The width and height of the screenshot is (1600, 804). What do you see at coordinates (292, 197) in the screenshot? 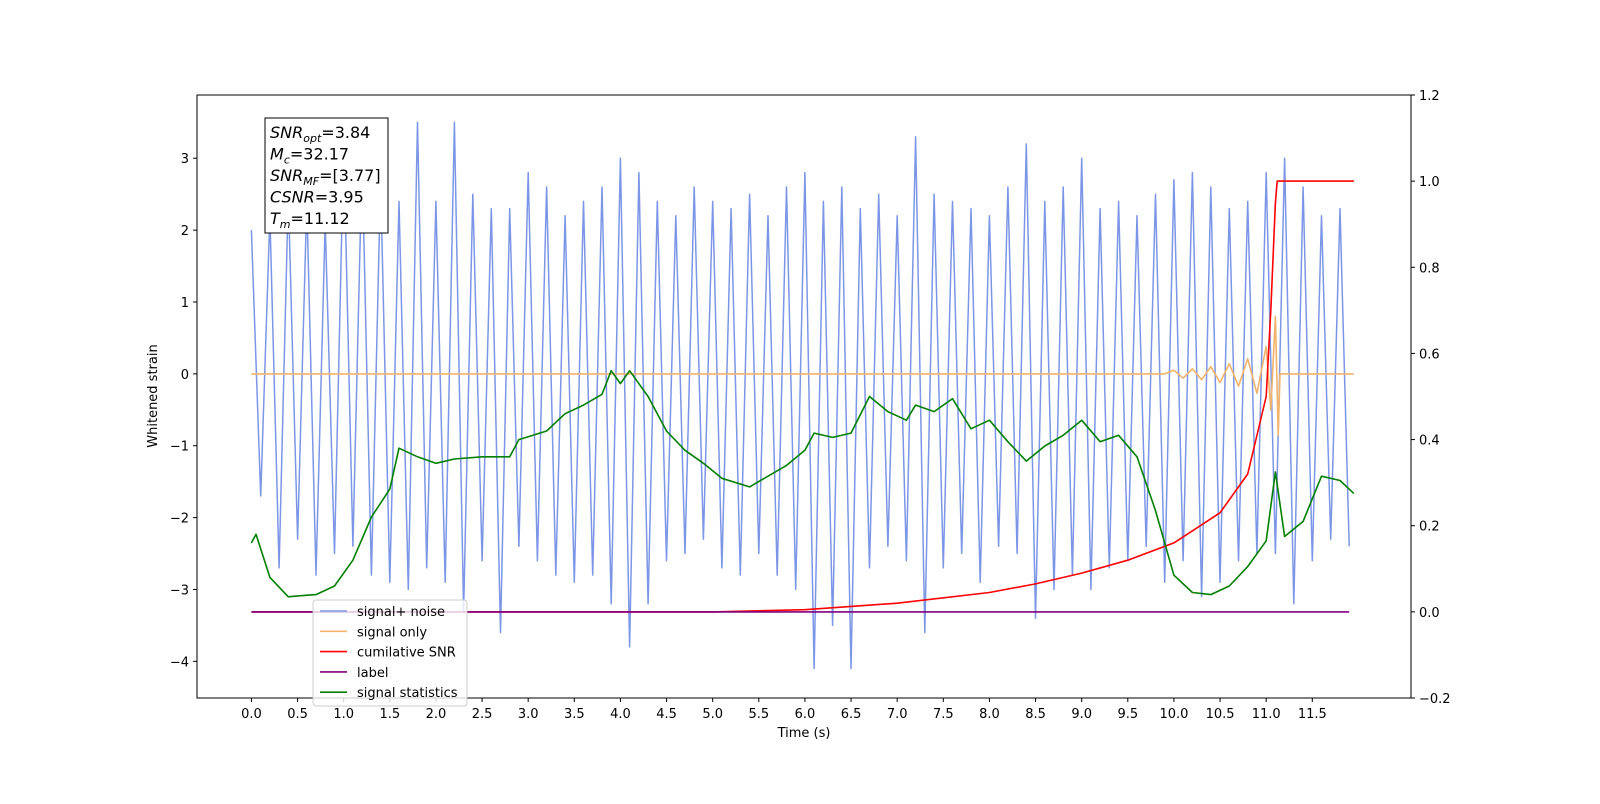
I see `annotation-symbol: CSNR` at bounding box center [292, 197].